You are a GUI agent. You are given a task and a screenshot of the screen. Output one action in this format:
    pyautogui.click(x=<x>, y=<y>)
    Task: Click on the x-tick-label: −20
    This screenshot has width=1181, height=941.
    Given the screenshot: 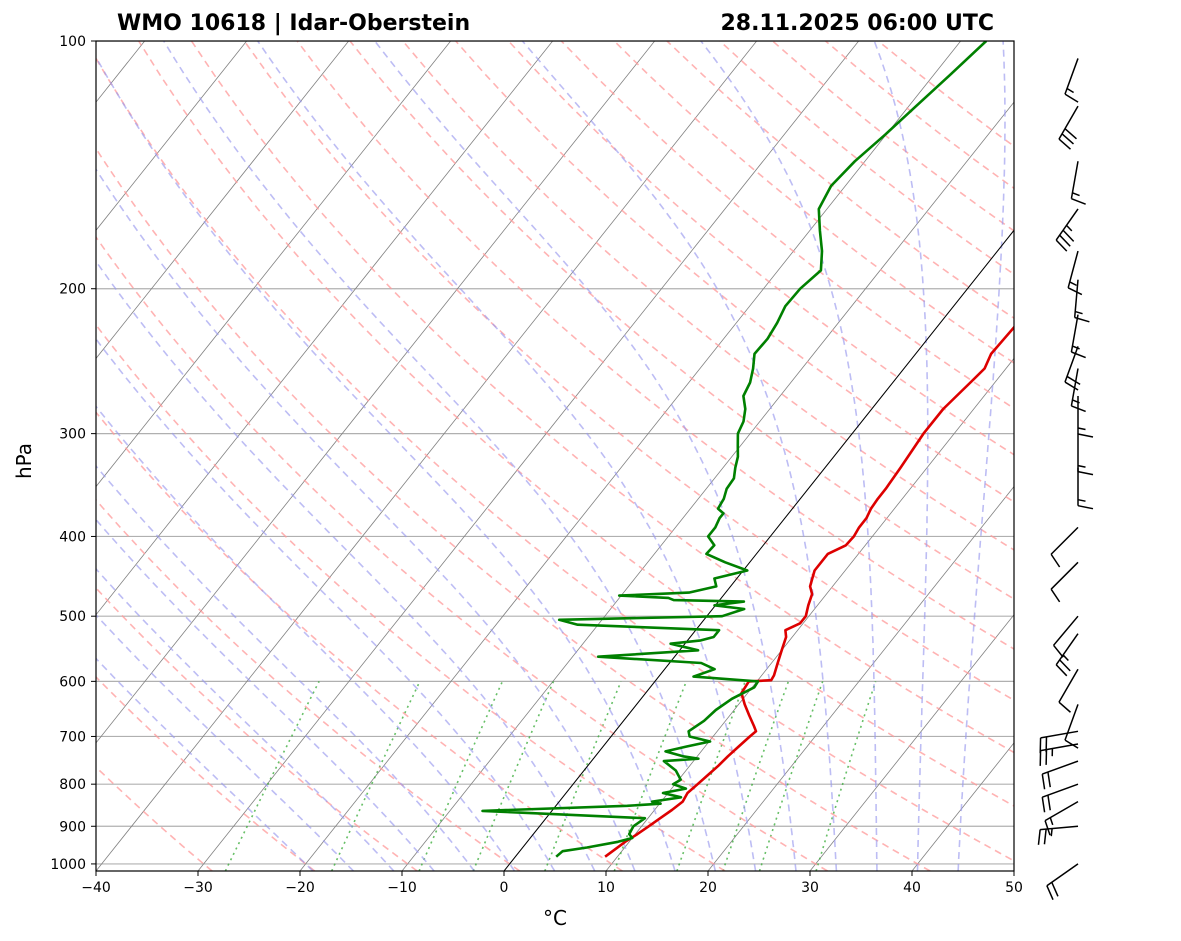 What is the action you would take?
    pyautogui.click(x=300, y=888)
    